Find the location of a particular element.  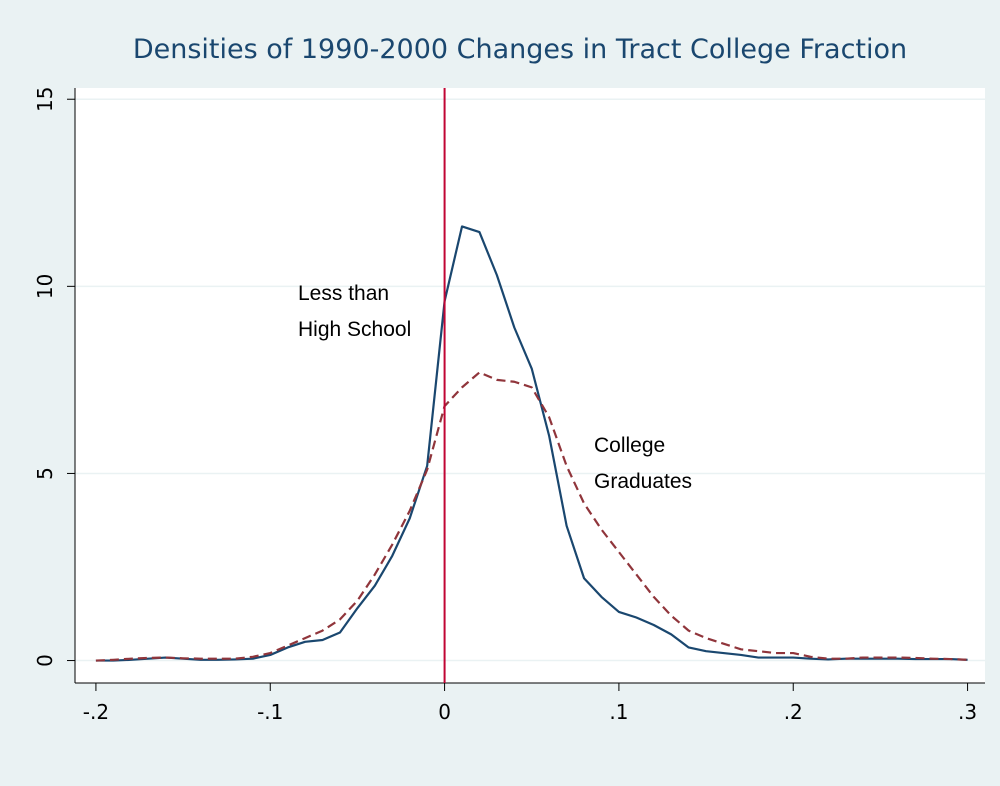

annotation: Graduates is located at coordinates (643, 481).